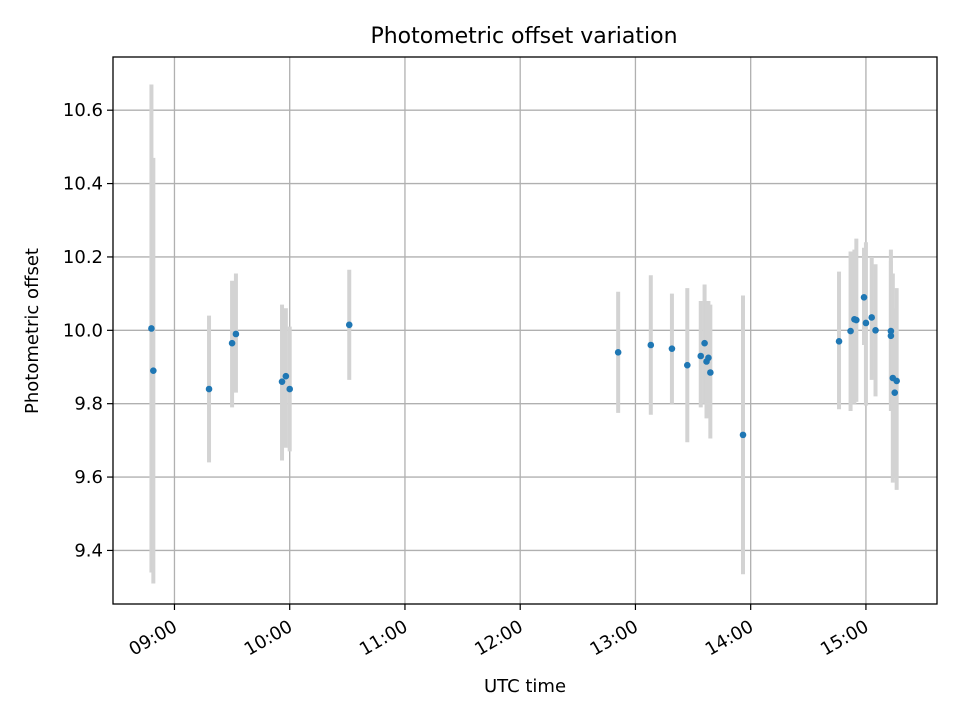  What do you see at coordinates (32, 331) in the screenshot?
I see `y-axis-label: Photometric offset` at bounding box center [32, 331].